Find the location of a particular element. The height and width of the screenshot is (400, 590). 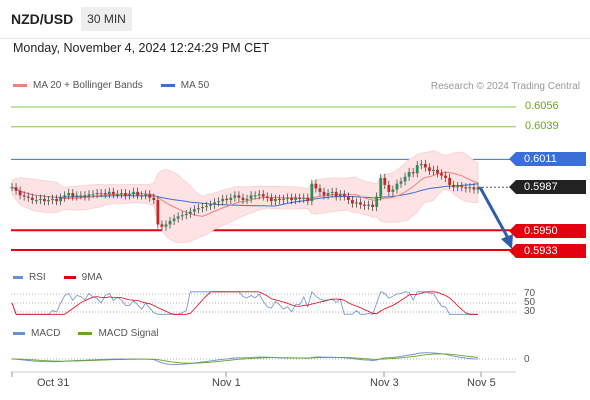

legend-rsi: RSI is located at coordinates (29, 277).